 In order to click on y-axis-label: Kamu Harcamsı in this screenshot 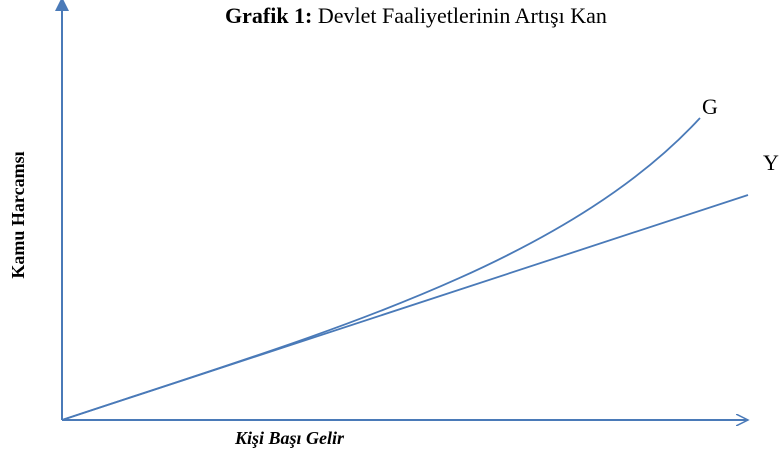, I will do `click(18, 214)`.